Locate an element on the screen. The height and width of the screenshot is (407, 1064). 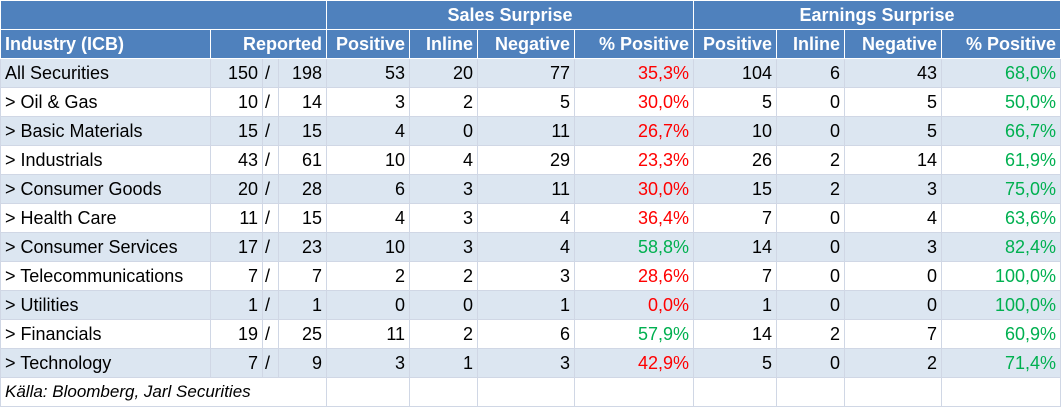
reported-count-cell: 10 is located at coordinates (236, 102).